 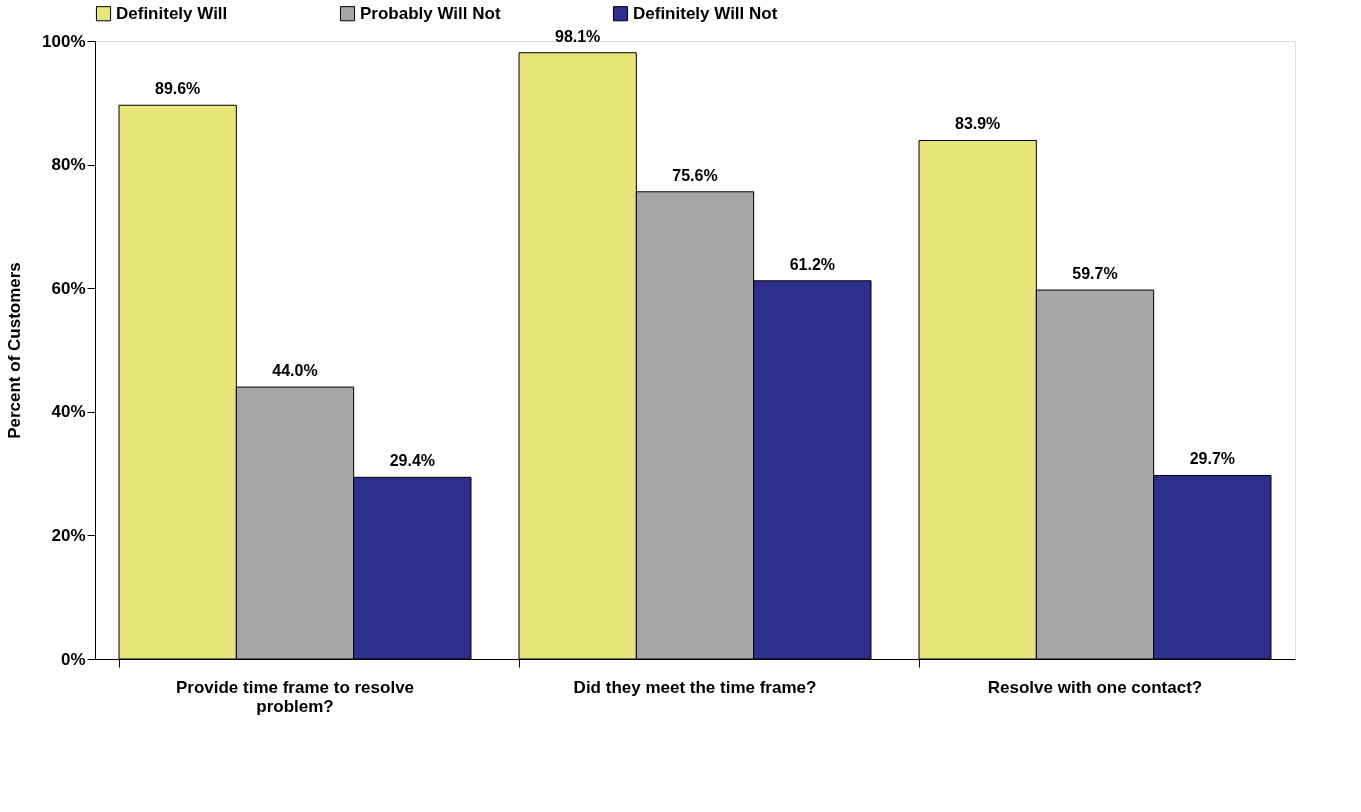 I want to click on data-label: 29.7%, so click(x=1212, y=459).